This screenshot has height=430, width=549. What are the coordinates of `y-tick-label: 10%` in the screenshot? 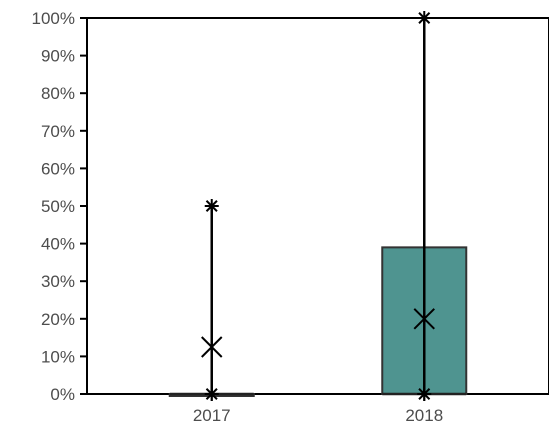 It's located at (58, 356).